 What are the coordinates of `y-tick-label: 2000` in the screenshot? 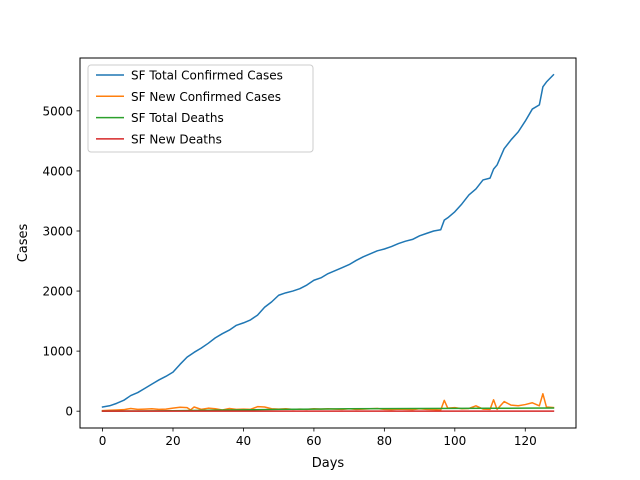 It's located at (57, 292).